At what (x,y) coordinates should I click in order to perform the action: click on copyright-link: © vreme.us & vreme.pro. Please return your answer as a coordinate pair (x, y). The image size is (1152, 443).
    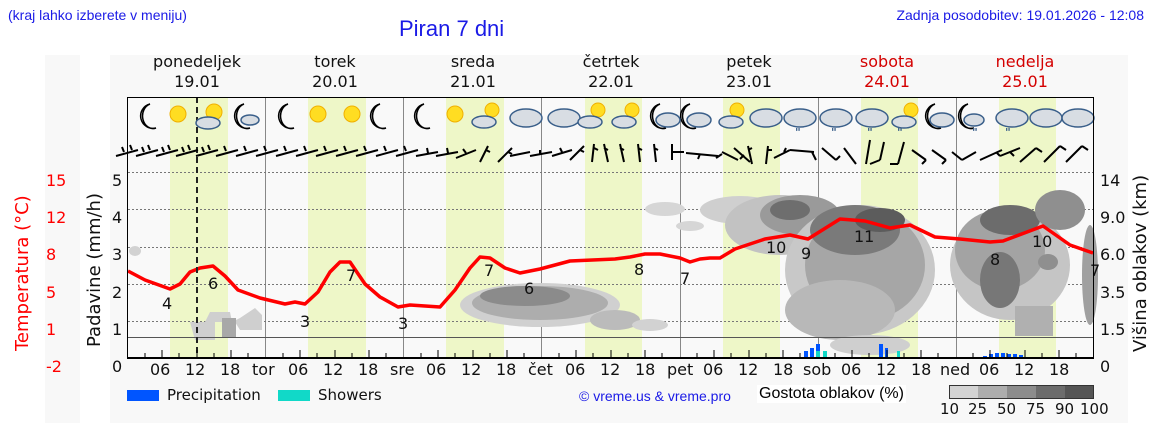
    Looking at the image, I should click on (655, 396).